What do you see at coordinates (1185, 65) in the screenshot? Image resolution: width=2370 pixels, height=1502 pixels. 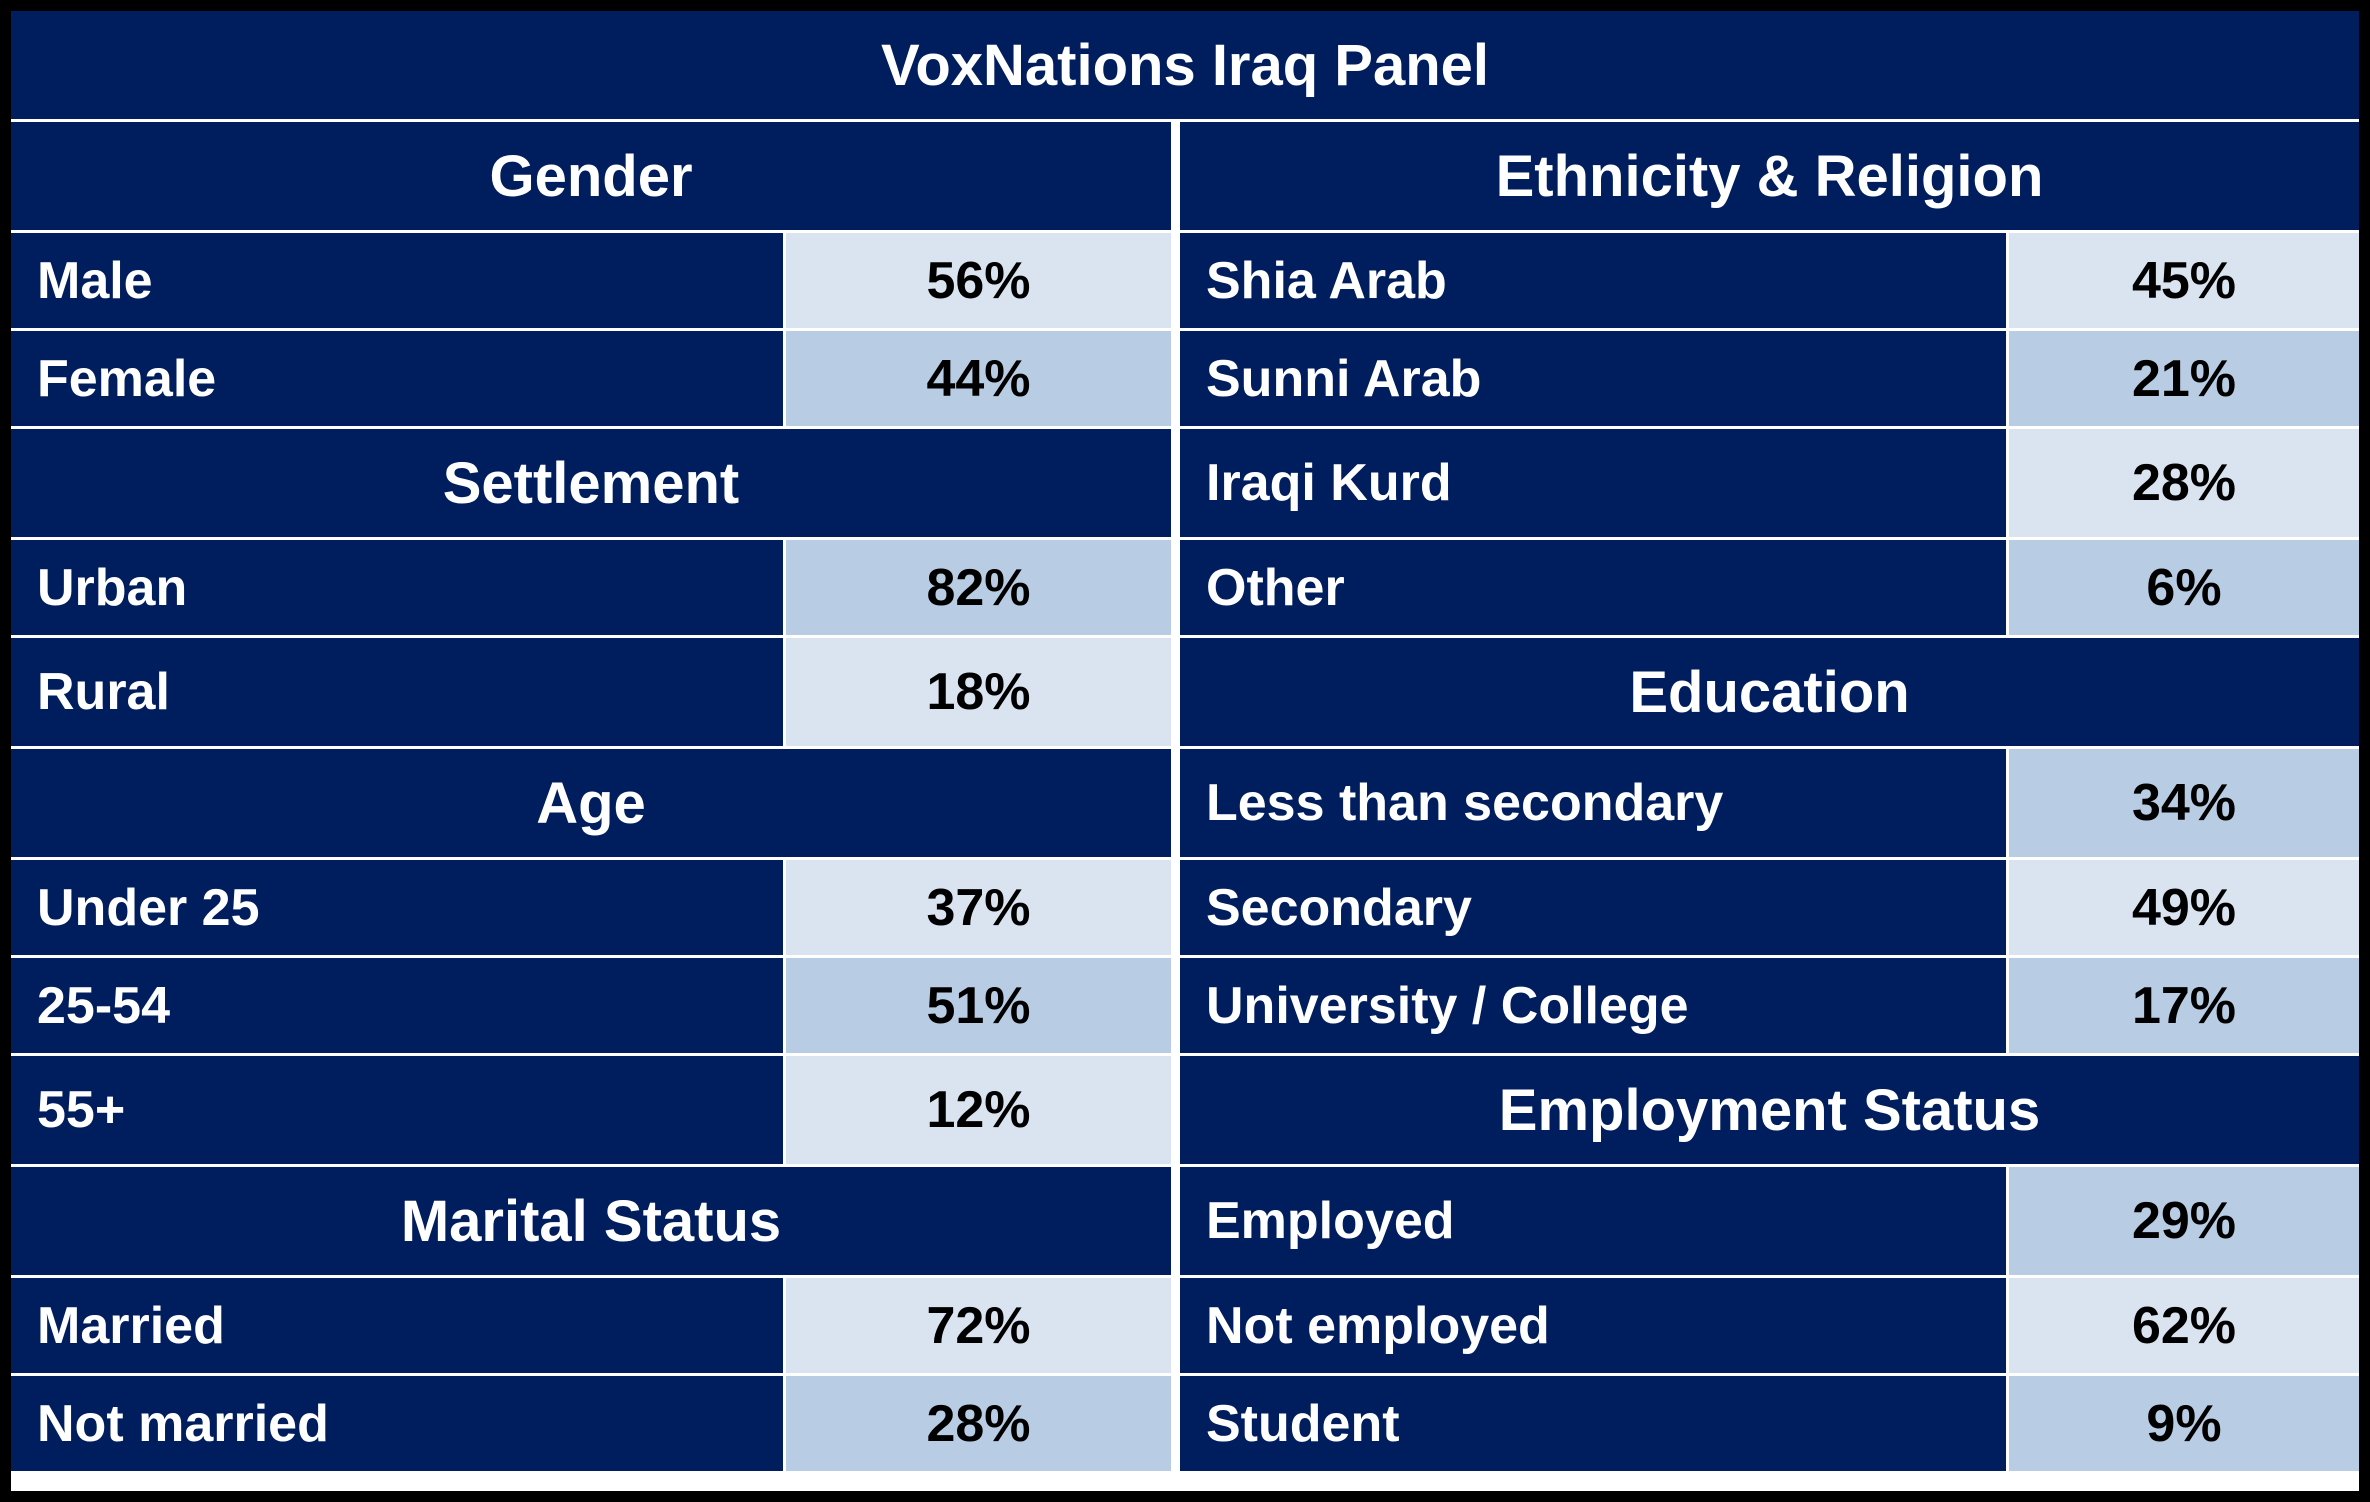 I see `panel-title: VoxNations Iraq Panel` at bounding box center [1185, 65].